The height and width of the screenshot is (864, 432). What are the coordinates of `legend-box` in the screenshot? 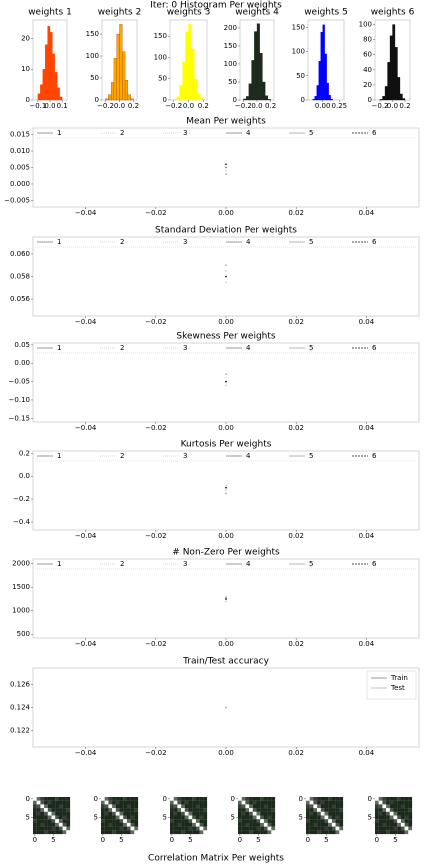 It's located at (391, 685).